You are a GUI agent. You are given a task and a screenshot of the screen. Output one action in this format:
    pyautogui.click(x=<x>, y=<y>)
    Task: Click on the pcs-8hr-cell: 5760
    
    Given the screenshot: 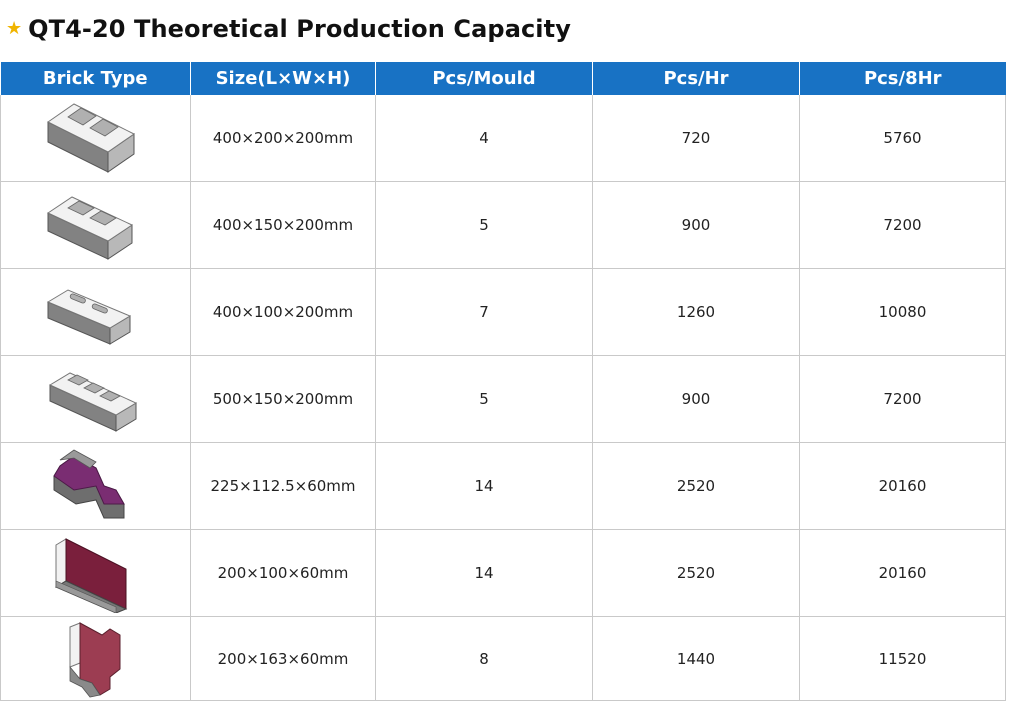 What is the action you would take?
    pyautogui.click(x=902, y=138)
    